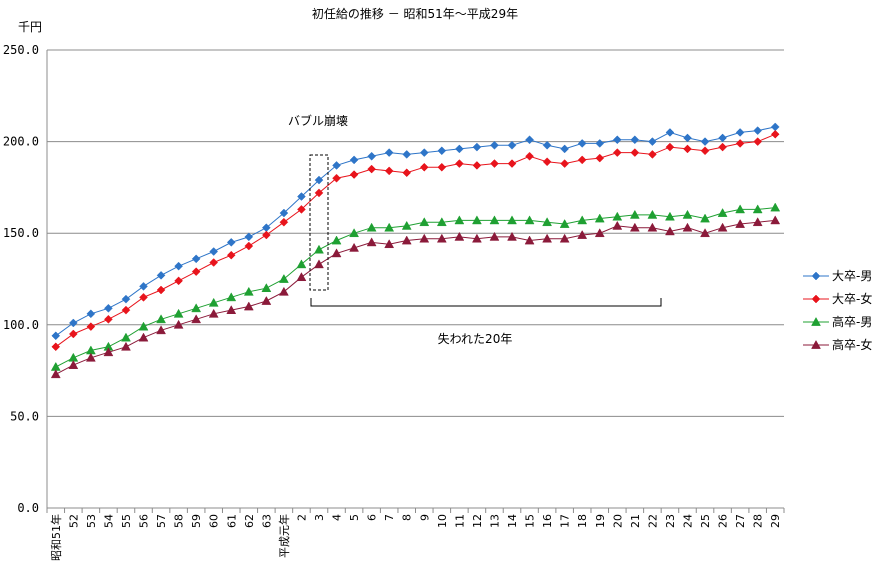 The height and width of the screenshot is (580, 880). Describe the element at coordinates (318, 120) in the screenshot. I see `bubble-burst-annotation: バブル崩壊` at that location.